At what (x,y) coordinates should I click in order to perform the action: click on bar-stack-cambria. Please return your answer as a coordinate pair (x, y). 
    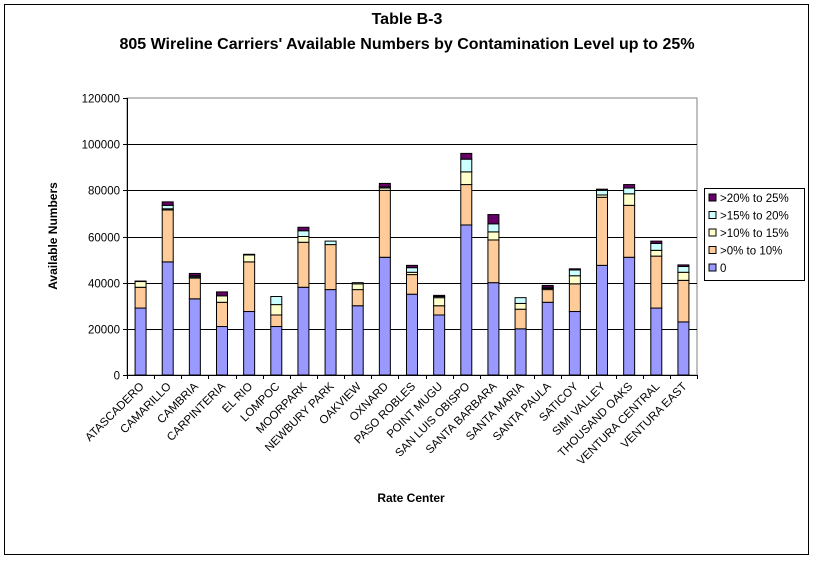
    Looking at the image, I should click on (194, 324).